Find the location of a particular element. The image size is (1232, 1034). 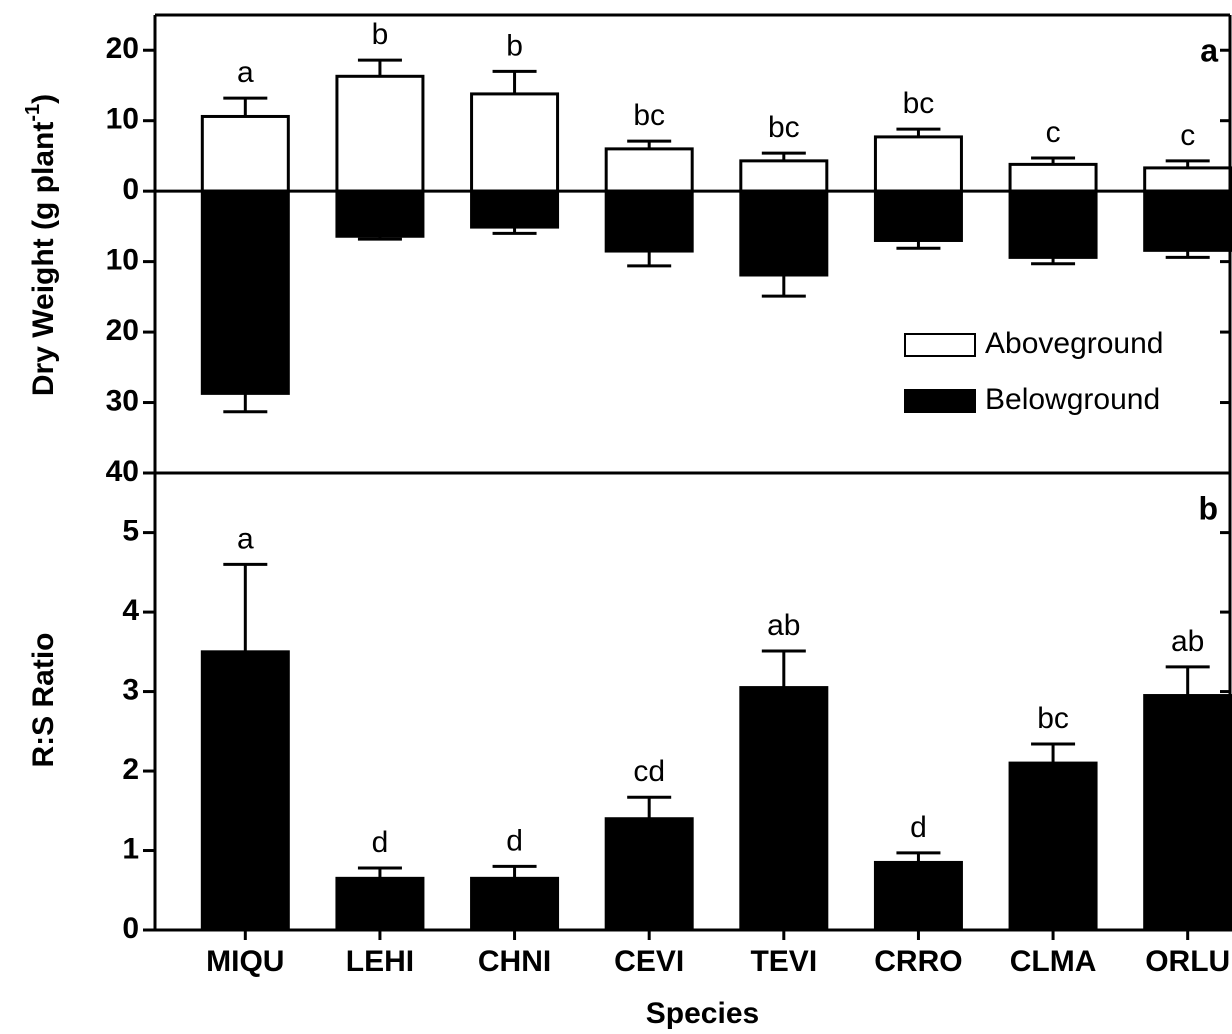

x-axis-title: Species is located at coordinates (702, 1013).